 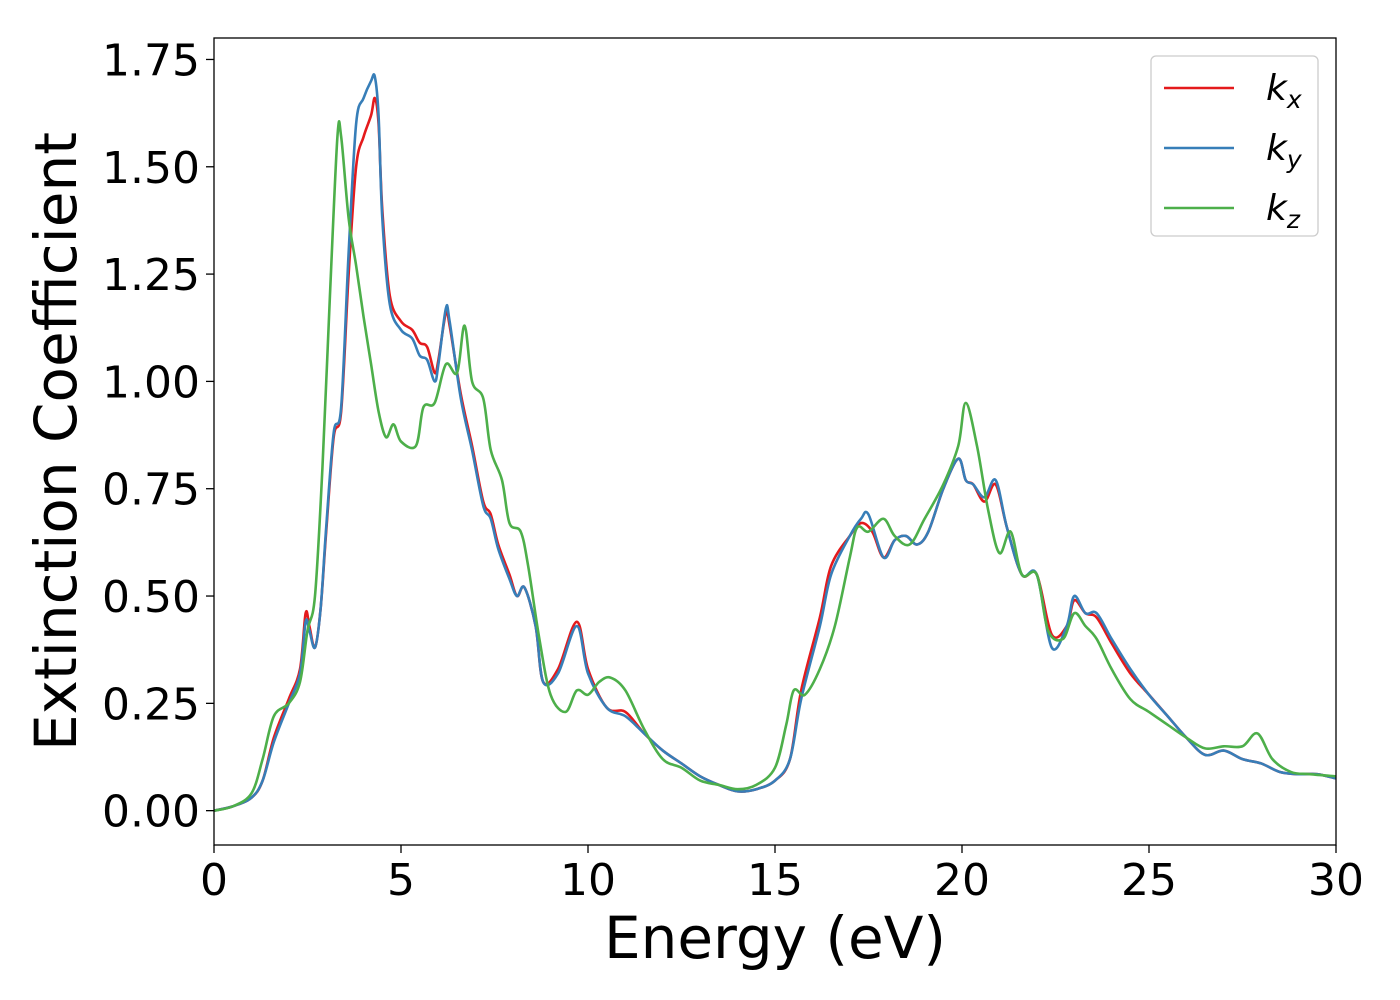 What do you see at coordinates (158, 436) in the screenshot?
I see `y-axis-ticks: 0.00 0.25 0.50 0.75 1.00 1.25 1.50 1.75` at bounding box center [158, 436].